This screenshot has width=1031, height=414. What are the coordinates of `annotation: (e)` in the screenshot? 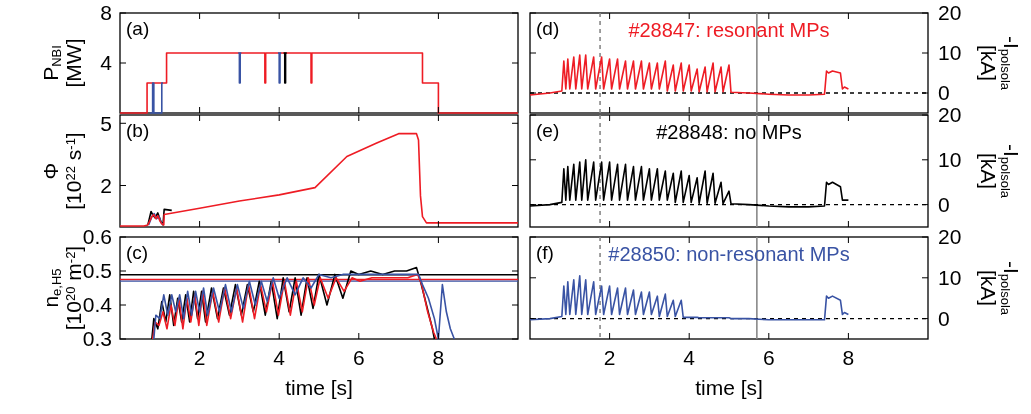 It's located at (548, 130).